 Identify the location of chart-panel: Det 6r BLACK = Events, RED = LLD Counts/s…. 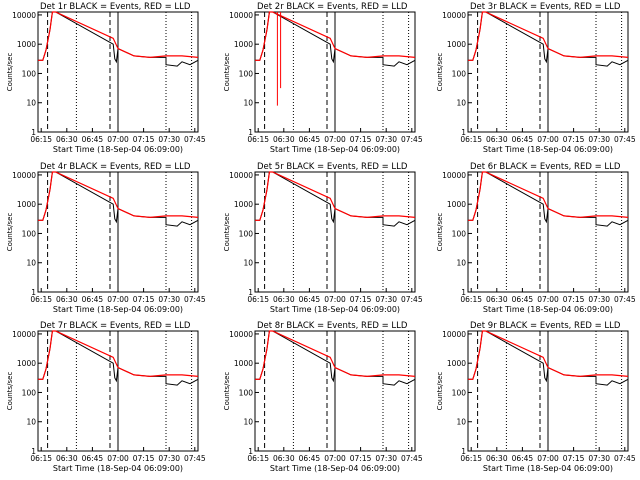
(536, 238).